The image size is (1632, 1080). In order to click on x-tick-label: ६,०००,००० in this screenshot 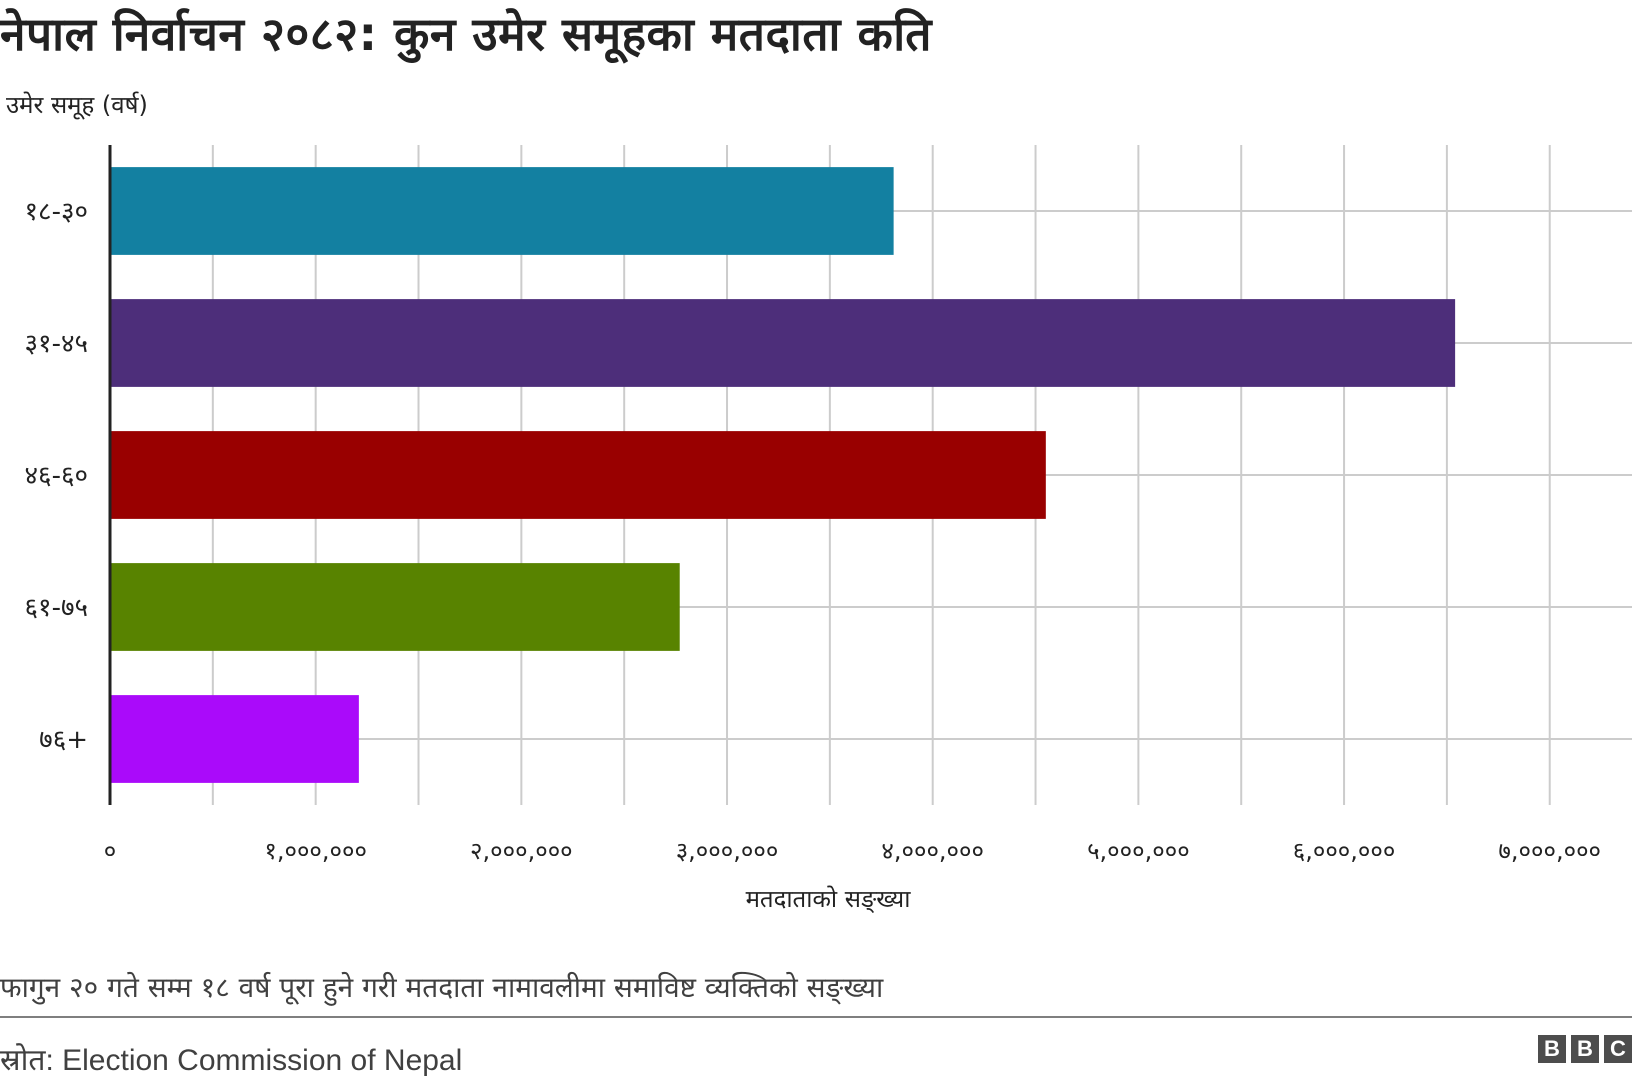, I will do `click(1344, 851)`.